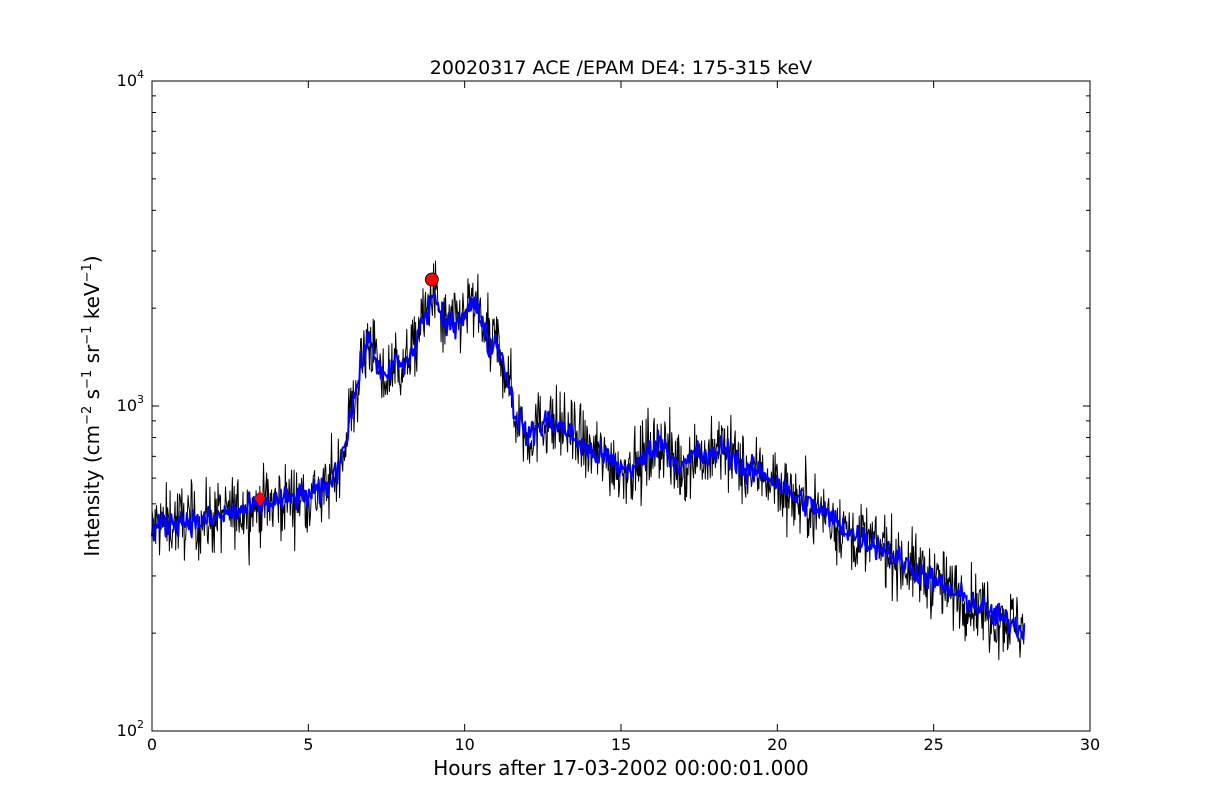 This screenshot has width=1212, height=812. I want to click on y-label-sup3: −1, so click(87, 335).